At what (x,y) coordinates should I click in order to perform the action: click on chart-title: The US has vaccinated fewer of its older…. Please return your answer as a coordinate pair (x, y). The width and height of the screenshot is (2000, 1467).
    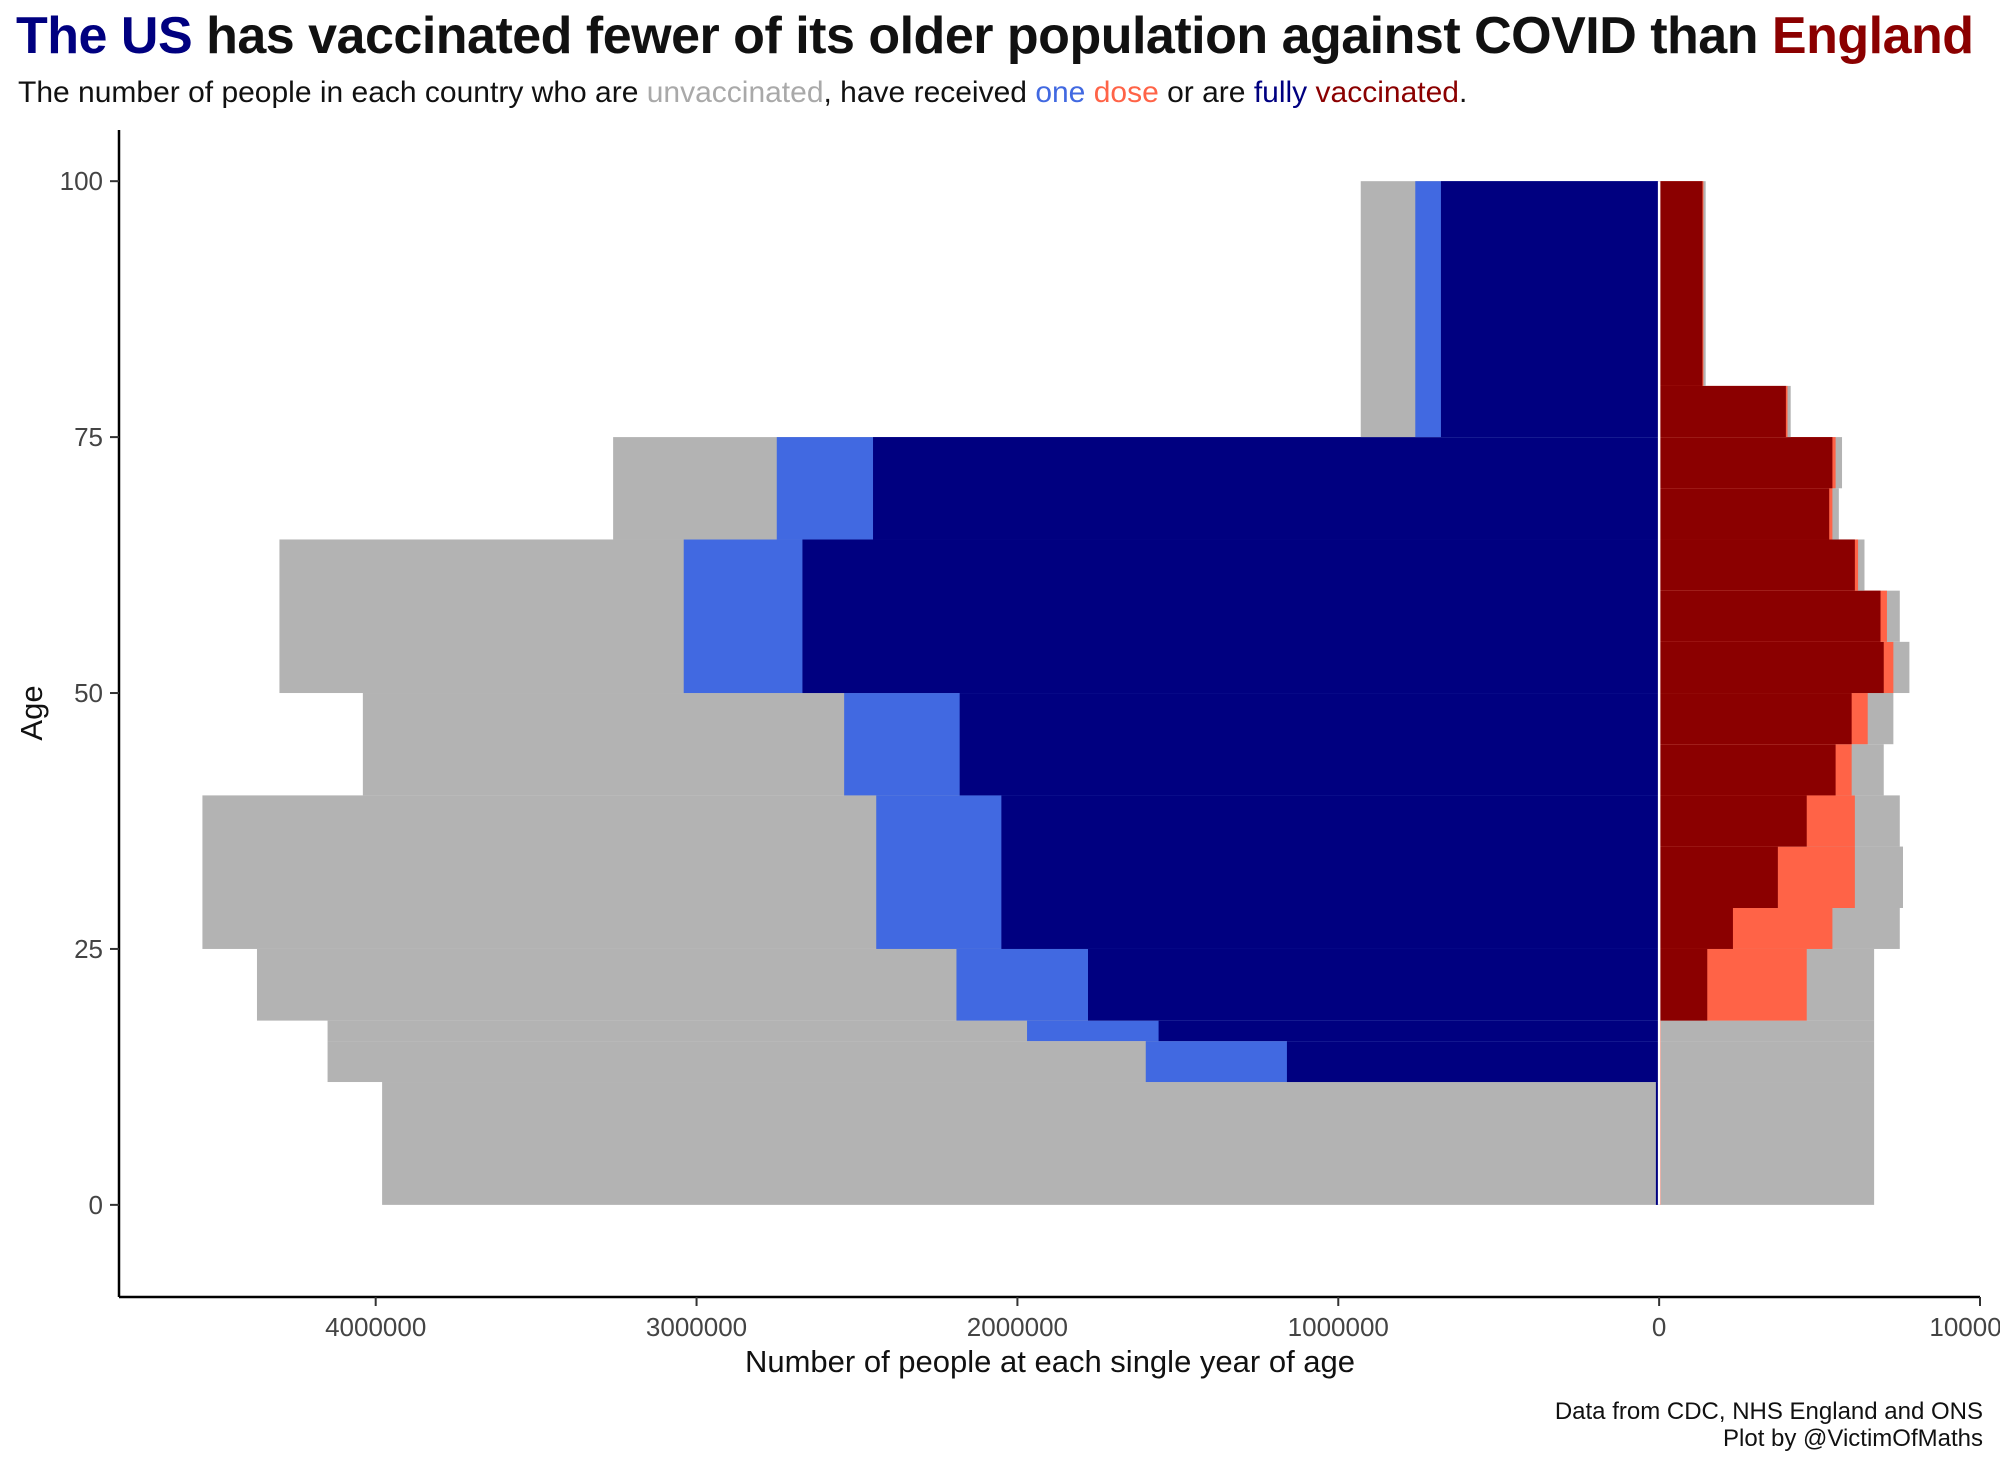
    Looking at the image, I should click on (995, 36).